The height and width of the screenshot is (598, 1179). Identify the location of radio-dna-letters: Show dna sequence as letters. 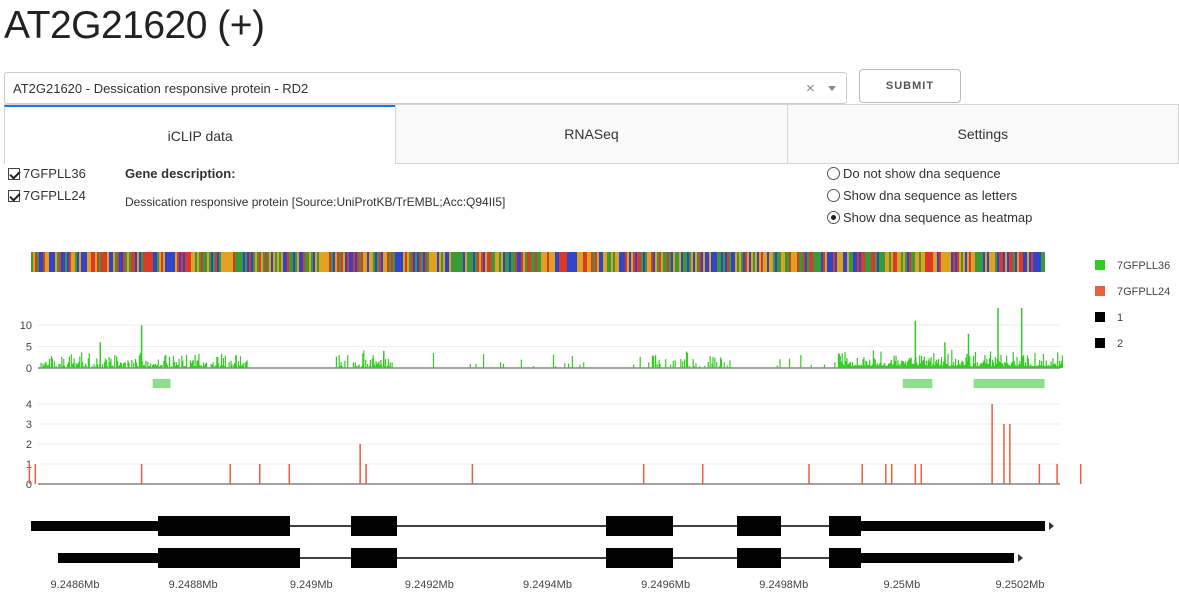
(922, 195).